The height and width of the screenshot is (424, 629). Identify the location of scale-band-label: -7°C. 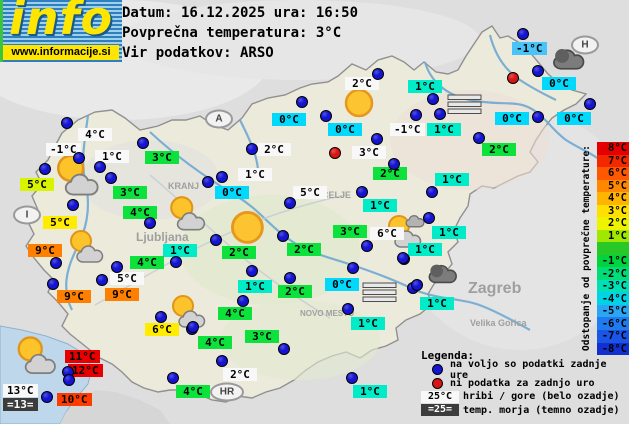
(614, 336).